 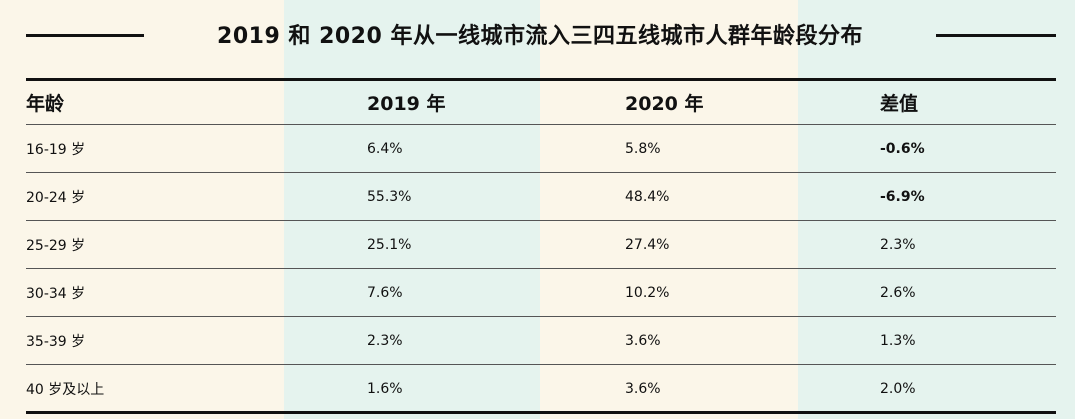 I want to click on header-2019: 2019 年, so click(x=496, y=103).